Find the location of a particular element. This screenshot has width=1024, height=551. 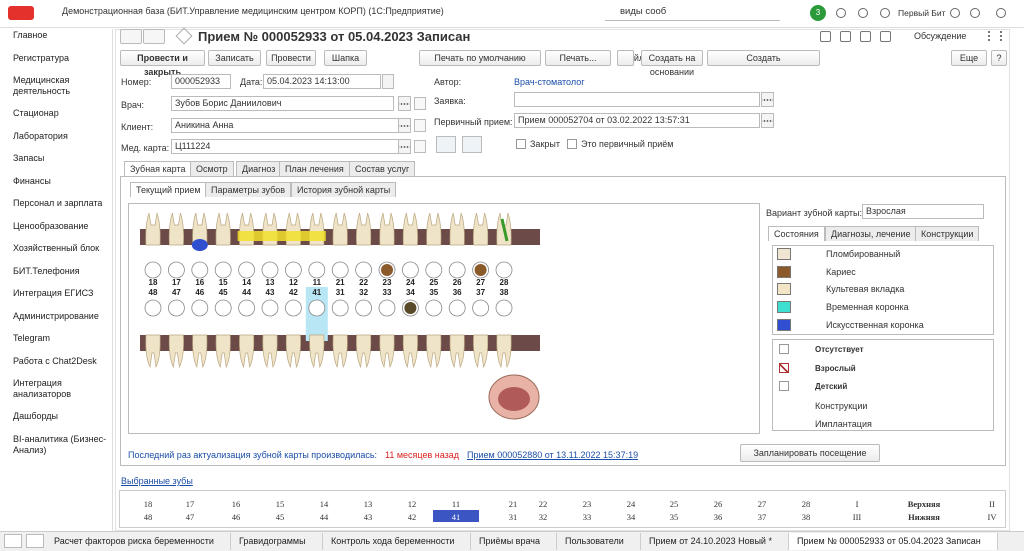

upper-tooth-number: 25 is located at coordinates (433, 282).